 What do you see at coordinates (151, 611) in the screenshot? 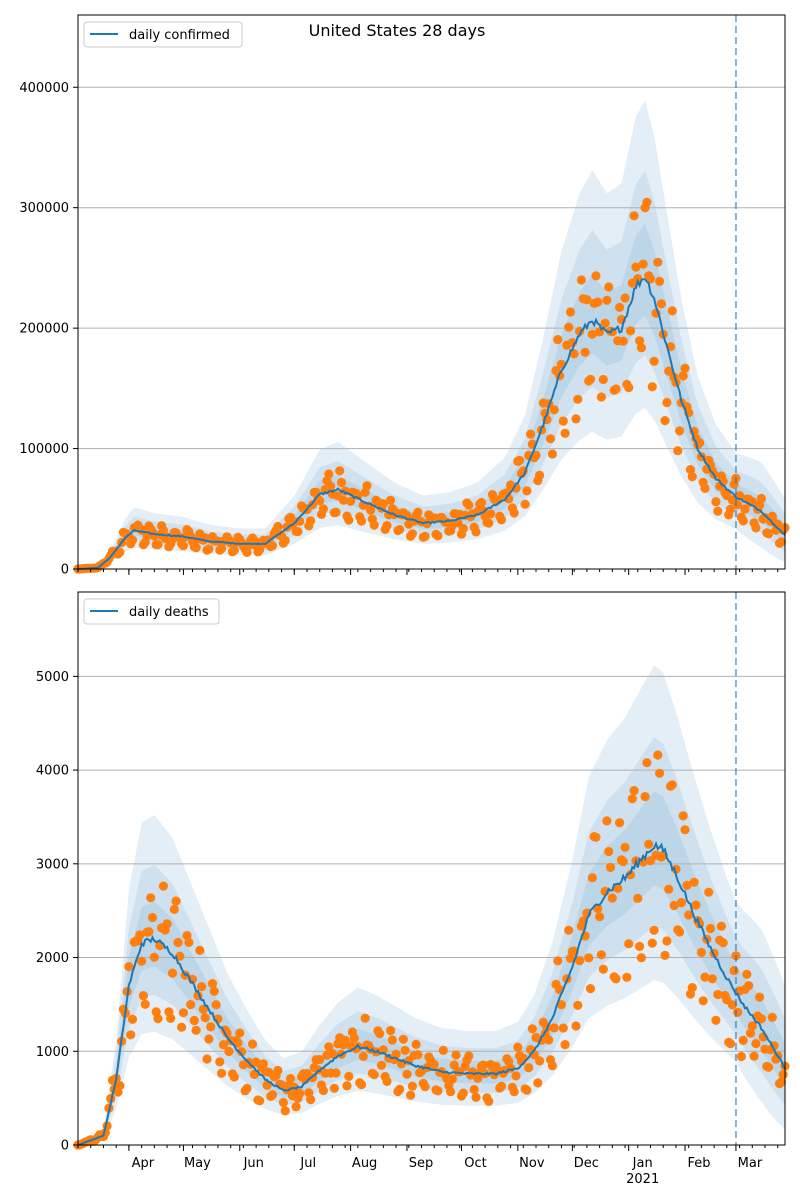
I see `legend-box` at bounding box center [151, 611].